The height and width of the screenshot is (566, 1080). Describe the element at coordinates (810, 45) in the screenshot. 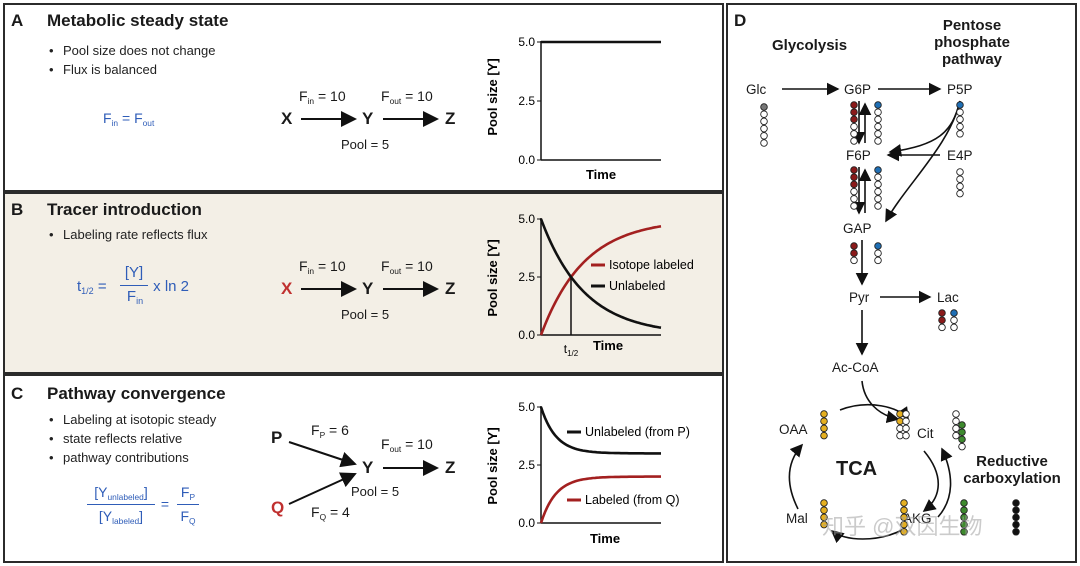

I see `header-glycolysis: Glycolysis` at that location.